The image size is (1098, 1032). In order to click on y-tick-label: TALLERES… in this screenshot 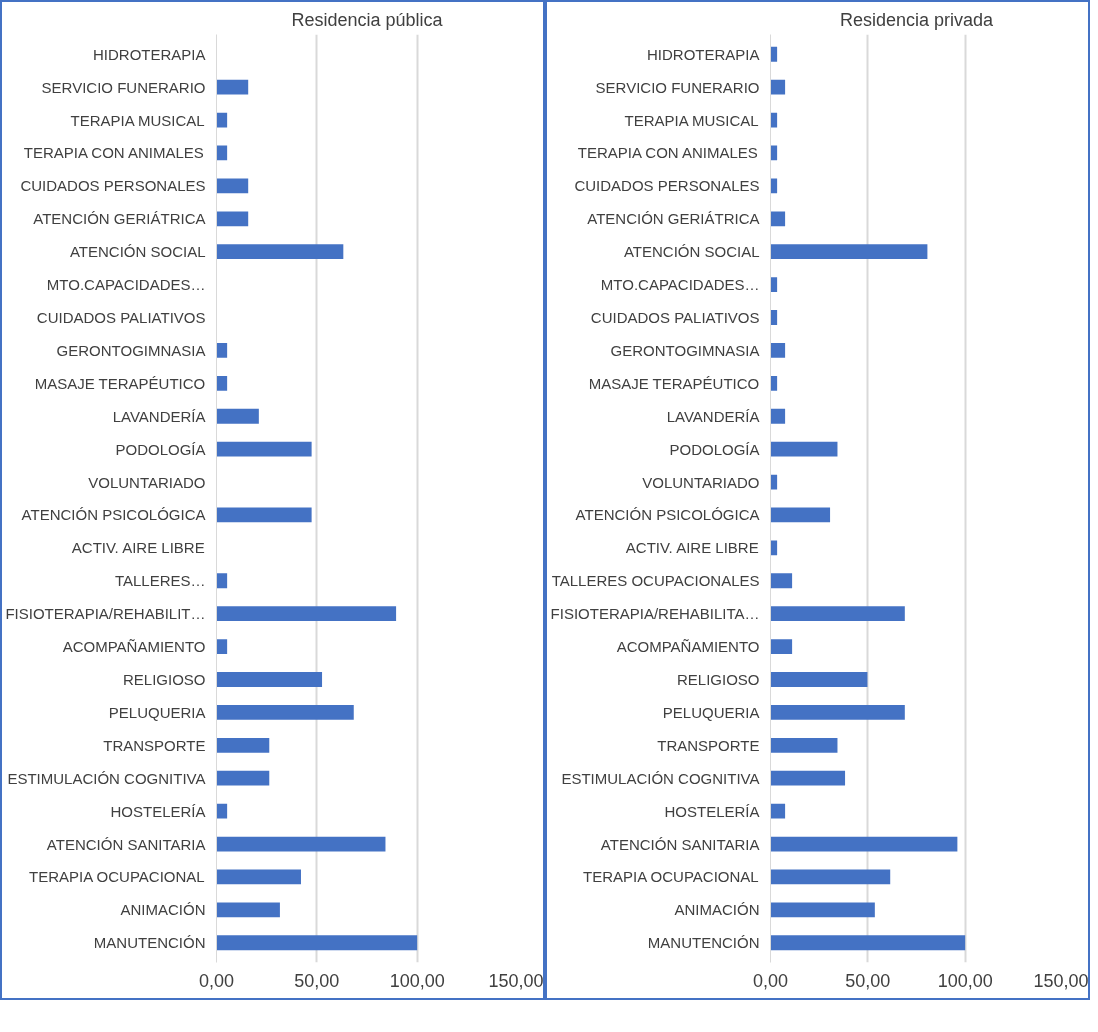, I will do `click(160, 581)`.